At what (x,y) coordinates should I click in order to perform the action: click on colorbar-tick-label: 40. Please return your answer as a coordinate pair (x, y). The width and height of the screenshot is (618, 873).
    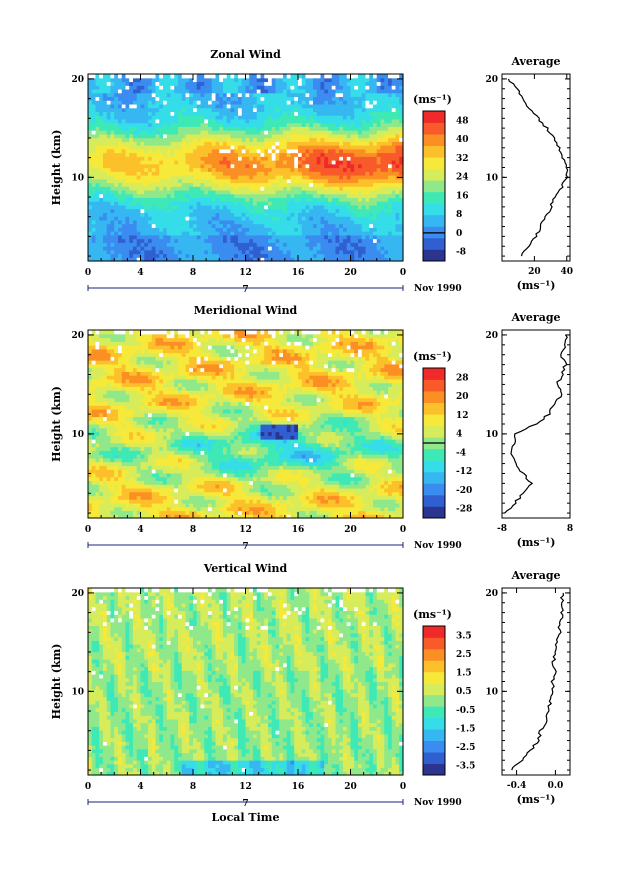
    Looking at the image, I should click on (462, 140).